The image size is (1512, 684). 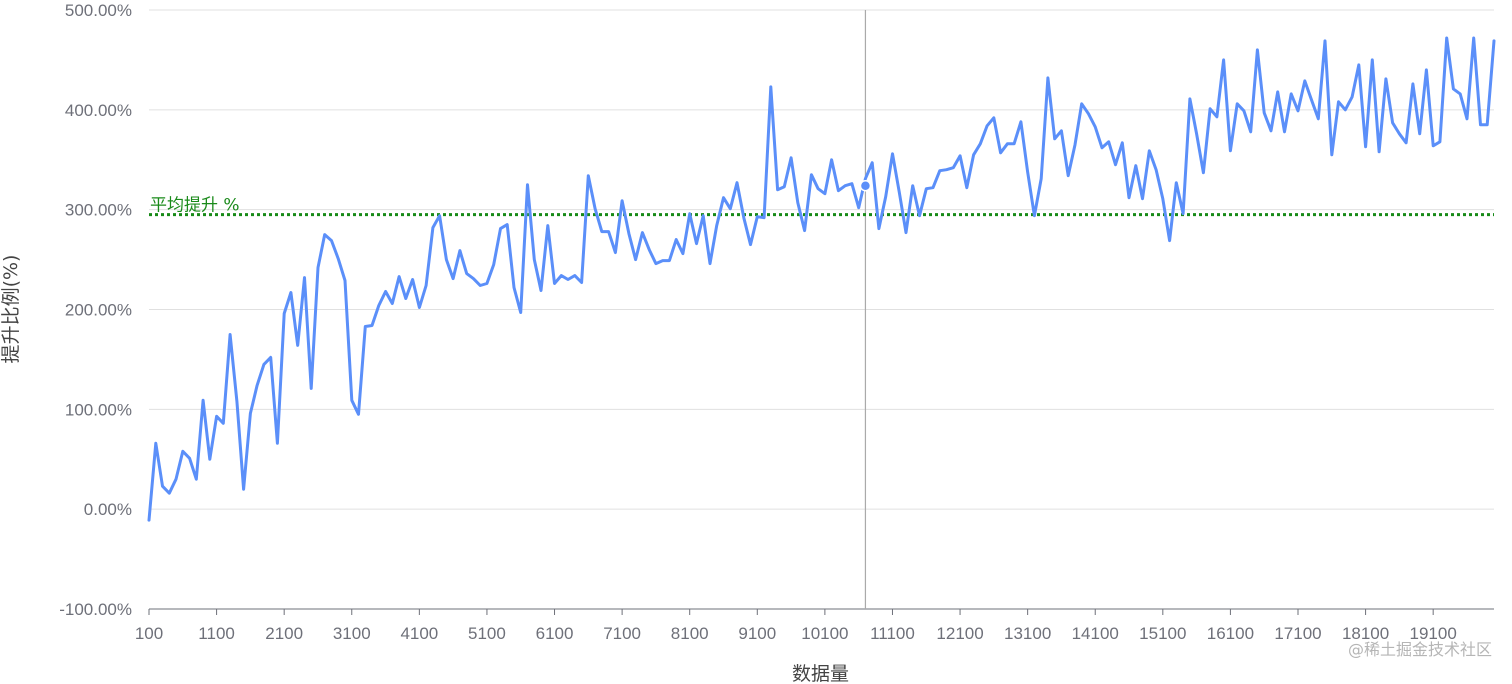 What do you see at coordinates (419, 633) in the screenshot?
I see `x-tick-label: 4100` at bounding box center [419, 633].